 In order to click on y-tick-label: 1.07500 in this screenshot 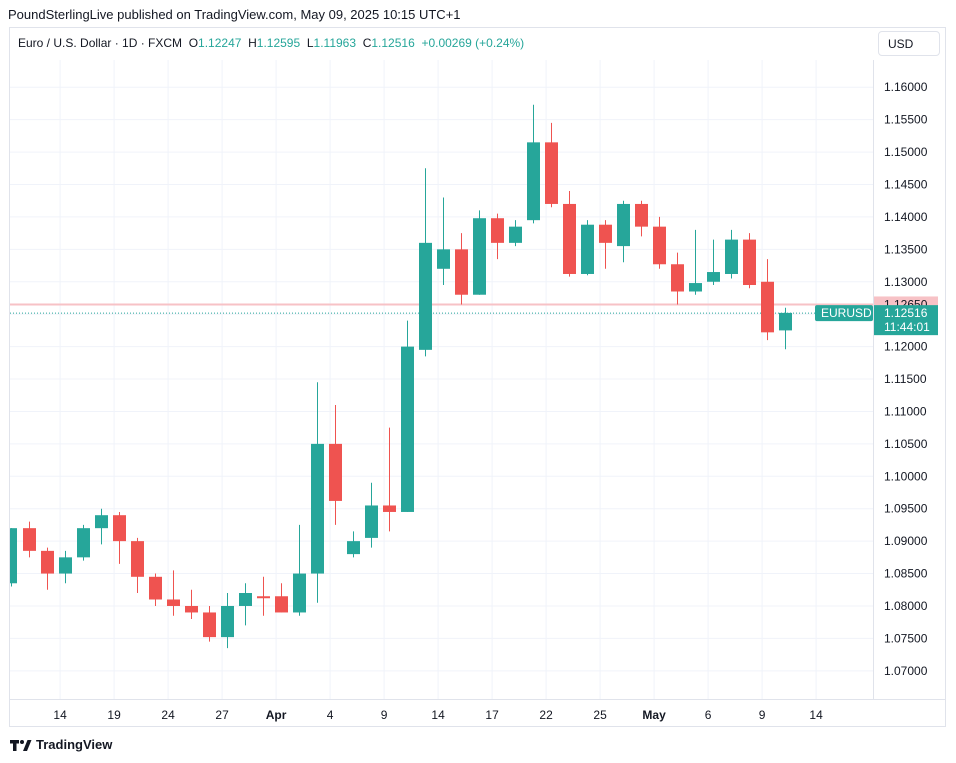, I will do `click(906, 638)`.